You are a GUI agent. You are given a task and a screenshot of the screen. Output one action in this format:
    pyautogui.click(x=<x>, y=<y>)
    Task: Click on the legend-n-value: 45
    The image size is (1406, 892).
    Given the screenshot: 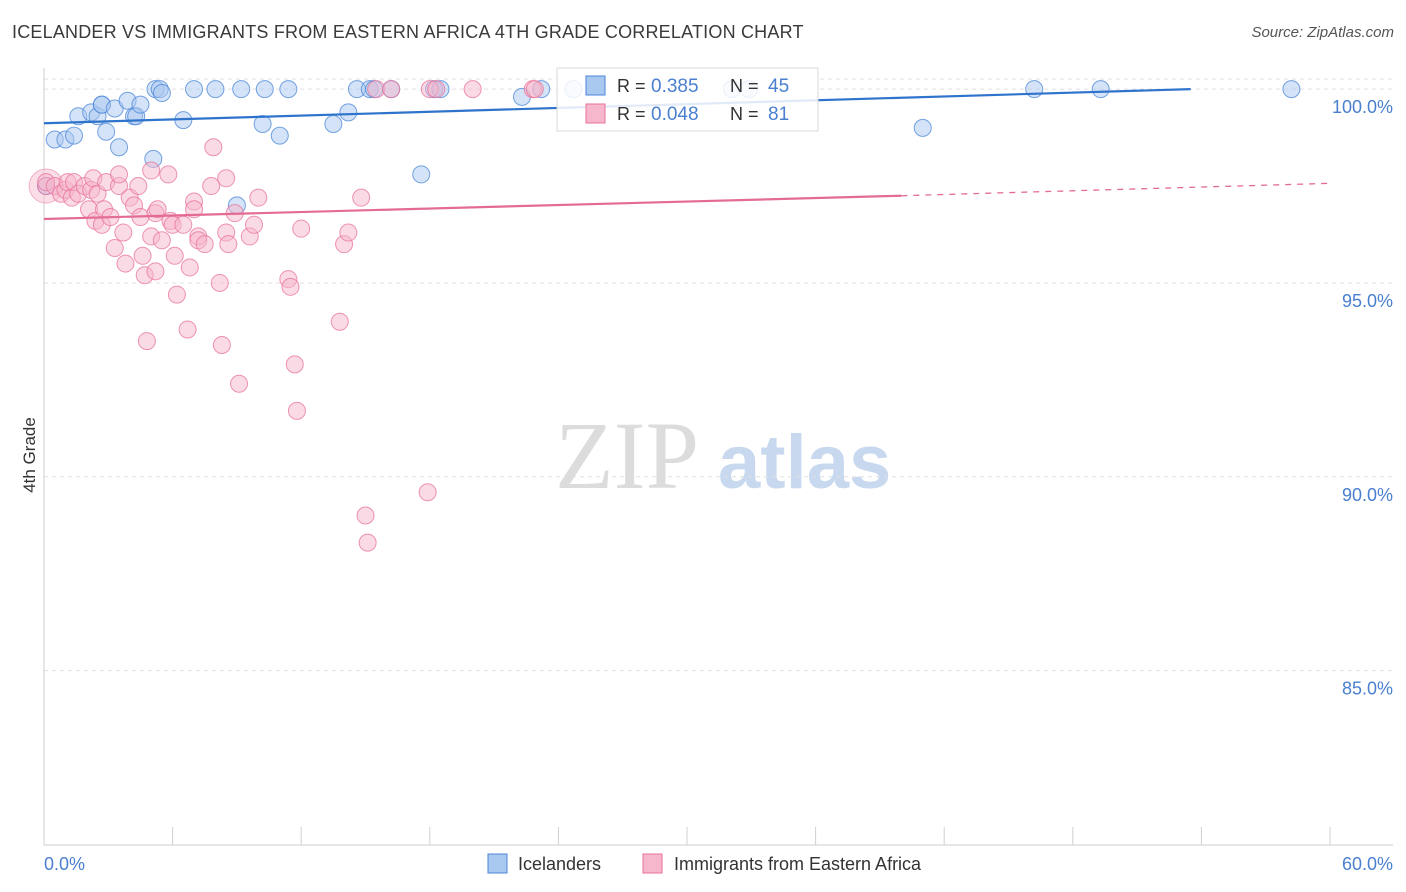 What is the action you would take?
    pyautogui.click(x=778, y=86)
    